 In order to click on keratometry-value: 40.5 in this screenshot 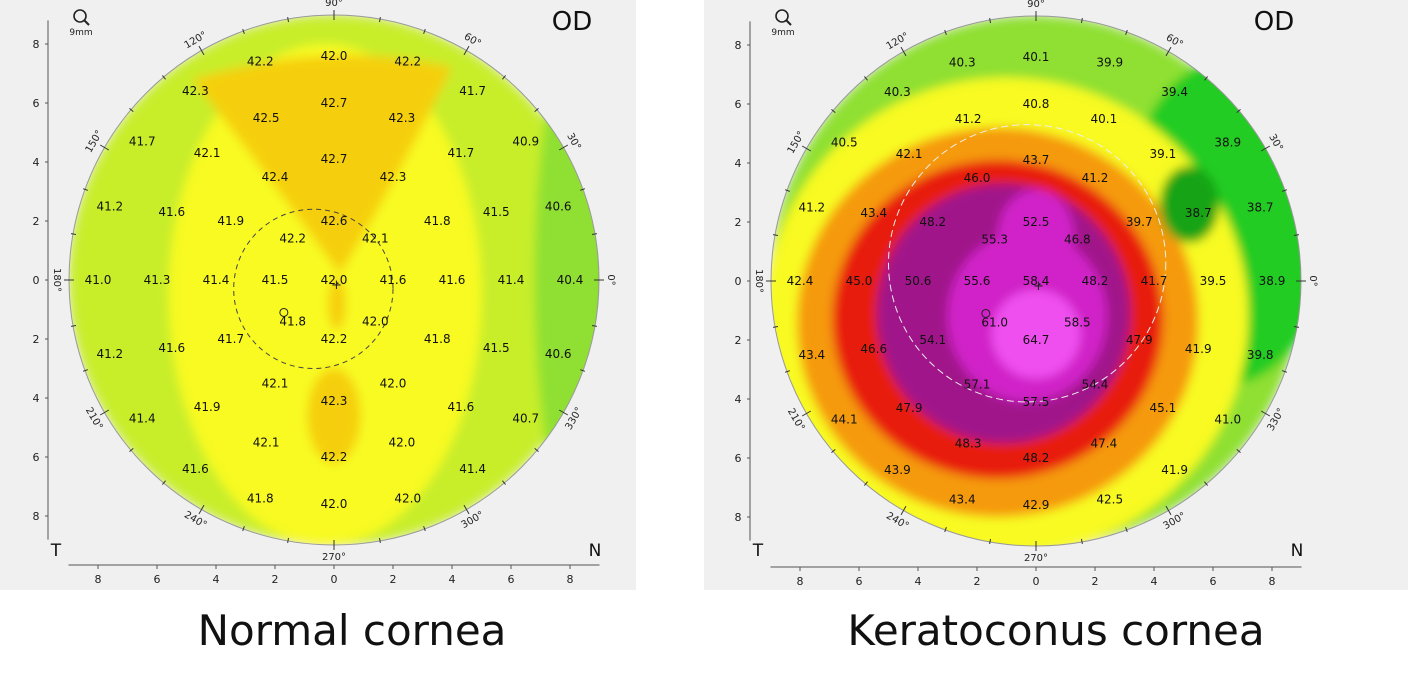, I will do `click(844, 142)`.